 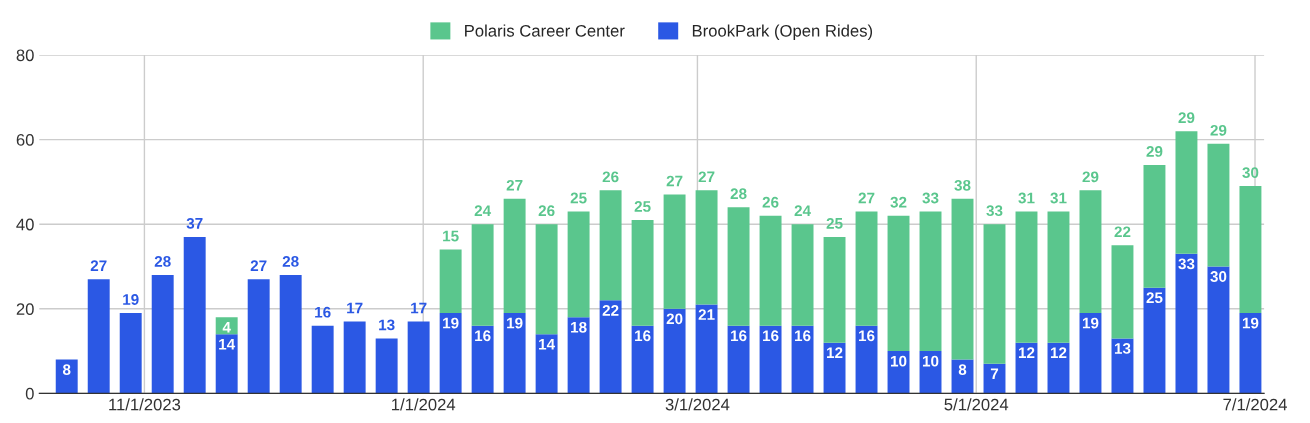 I want to click on data-label: 7, so click(x=994, y=374).